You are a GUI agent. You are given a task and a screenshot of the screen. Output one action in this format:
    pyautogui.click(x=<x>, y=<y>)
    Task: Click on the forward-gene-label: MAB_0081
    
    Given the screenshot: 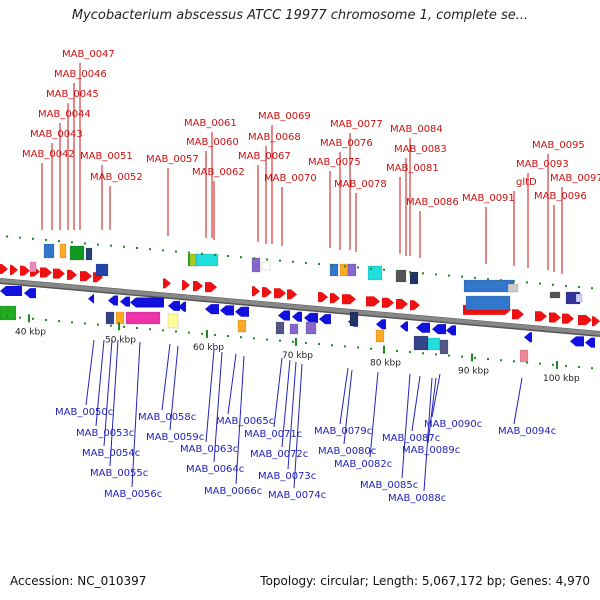 What is the action you would take?
    pyautogui.click(x=412, y=168)
    